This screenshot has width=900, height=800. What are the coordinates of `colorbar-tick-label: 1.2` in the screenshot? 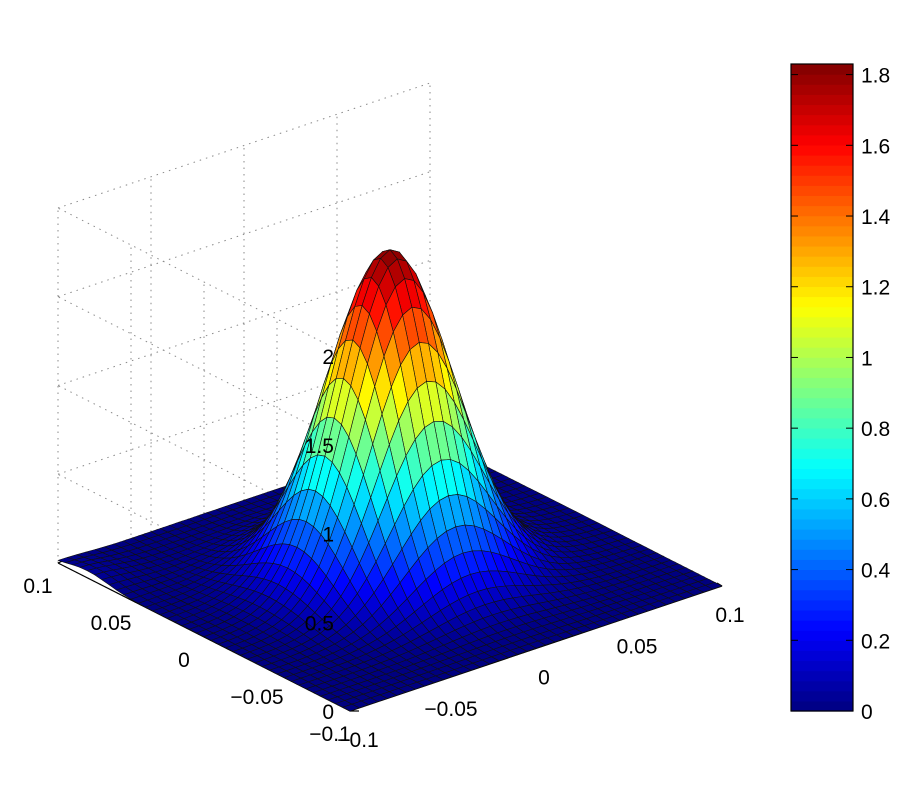 It's located at (875, 288).